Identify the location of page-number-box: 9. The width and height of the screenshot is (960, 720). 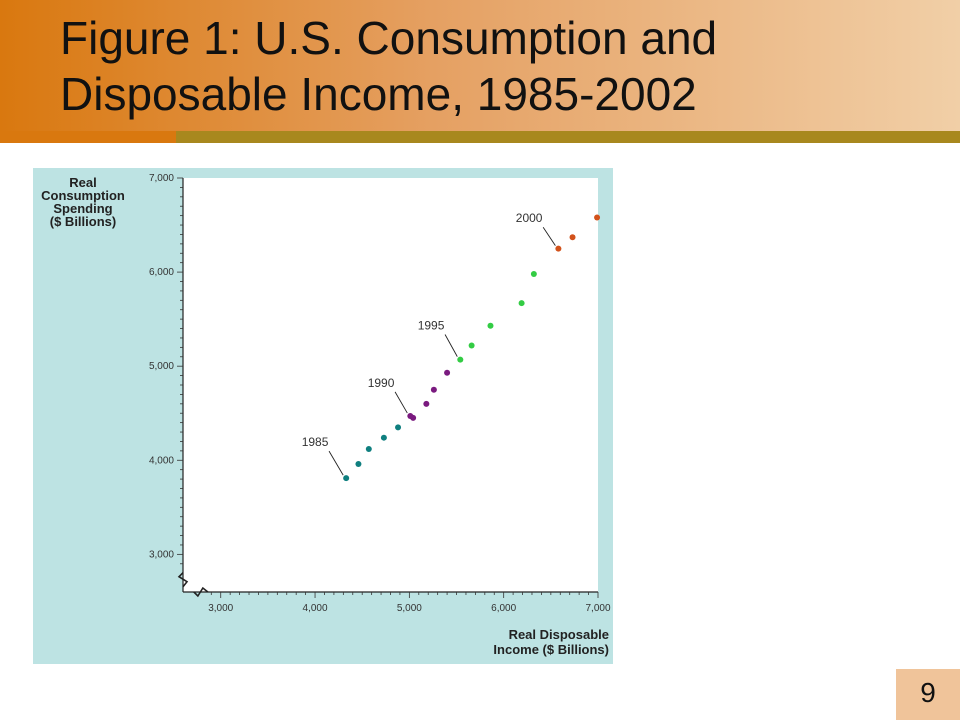
(928, 694).